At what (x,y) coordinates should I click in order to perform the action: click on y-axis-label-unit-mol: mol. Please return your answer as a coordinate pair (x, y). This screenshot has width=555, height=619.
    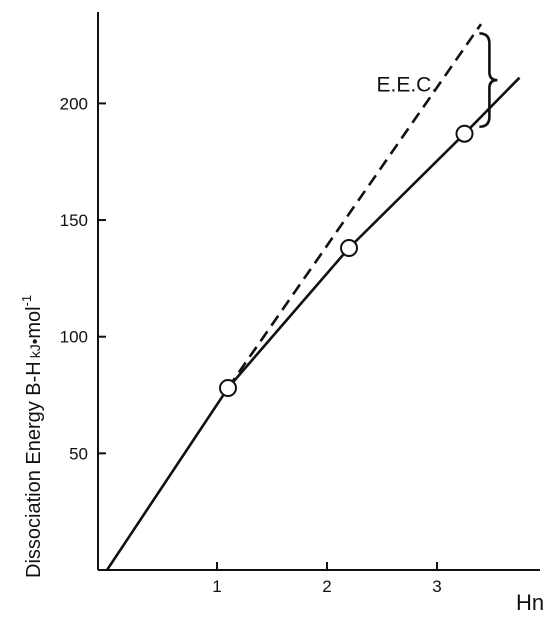
    Looking at the image, I should click on (34, 322).